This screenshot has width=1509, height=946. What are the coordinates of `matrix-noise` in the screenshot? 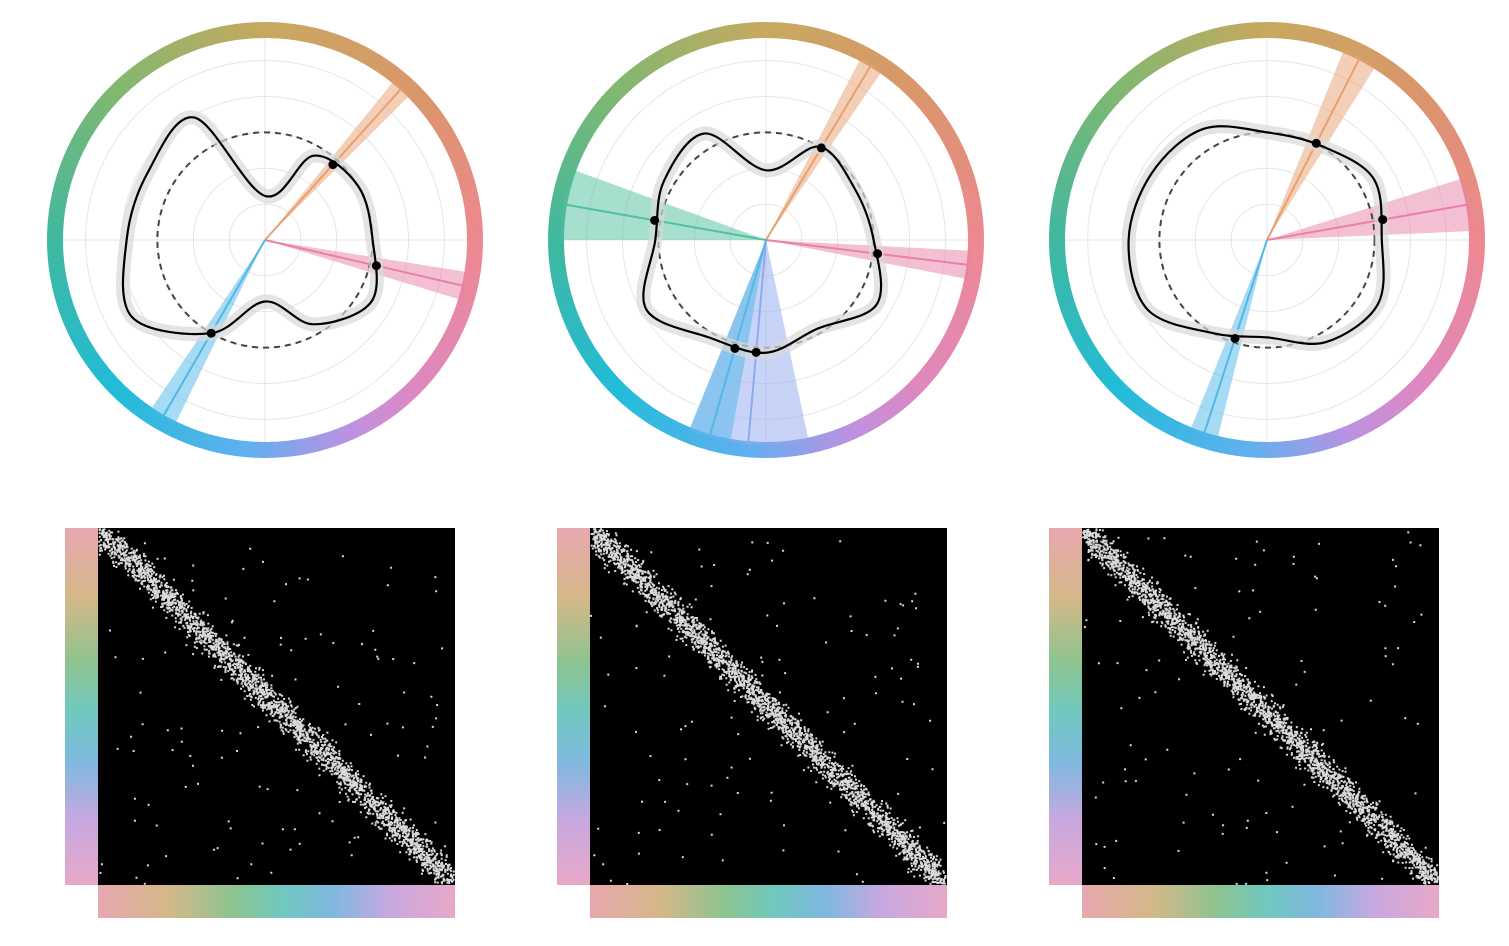 It's located at (1260, 706).